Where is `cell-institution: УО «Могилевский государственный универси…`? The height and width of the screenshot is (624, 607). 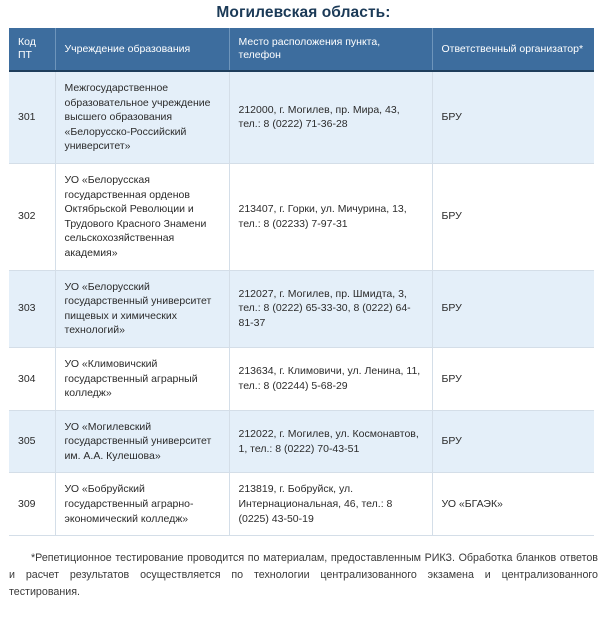 cell-institution: УО «Могилевский государственный универси… is located at coordinates (142, 442).